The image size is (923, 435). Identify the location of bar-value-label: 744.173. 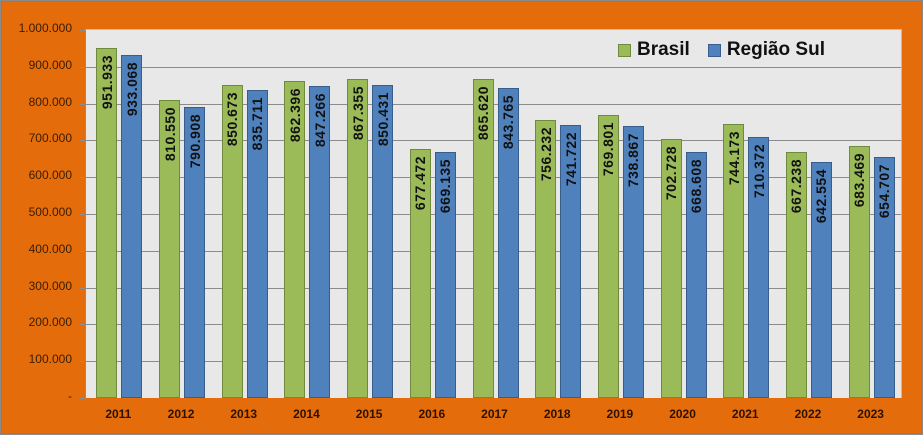
(733, 158).